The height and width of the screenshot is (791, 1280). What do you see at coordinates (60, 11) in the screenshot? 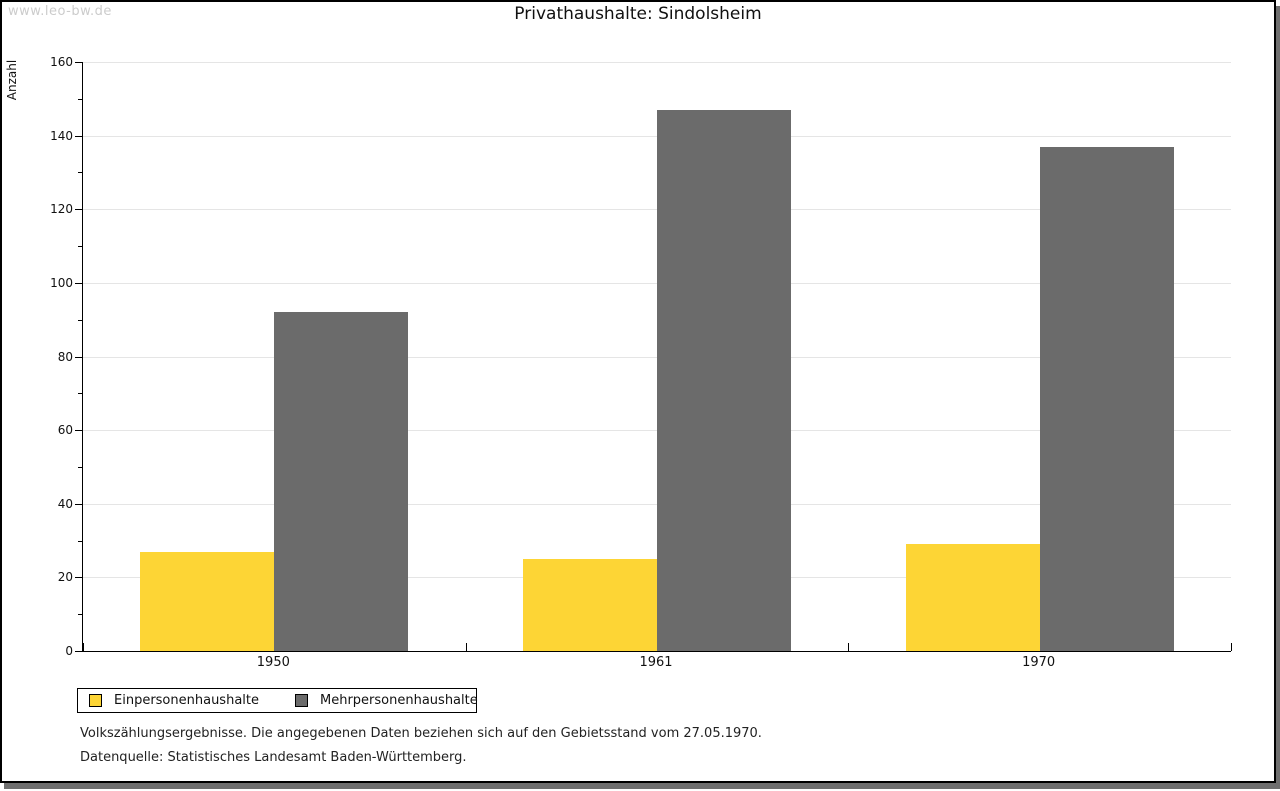
I see `watermark-text: www.leo-bw.de` at bounding box center [60, 11].